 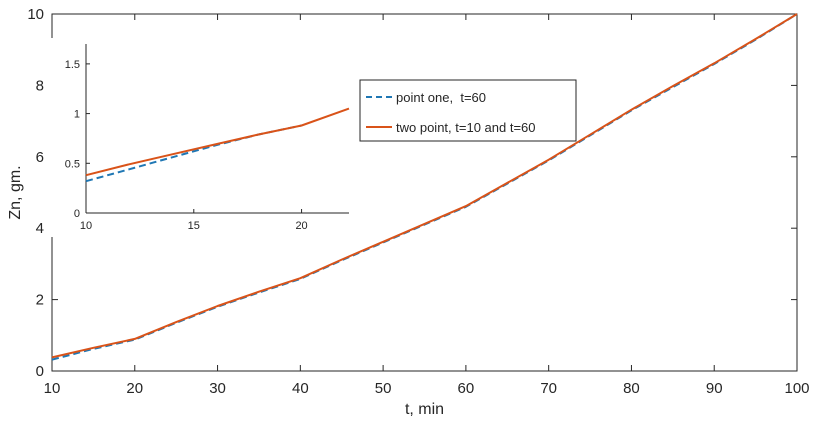 I want to click on main-y-tick-label: 0, so click(x=40, y=371).